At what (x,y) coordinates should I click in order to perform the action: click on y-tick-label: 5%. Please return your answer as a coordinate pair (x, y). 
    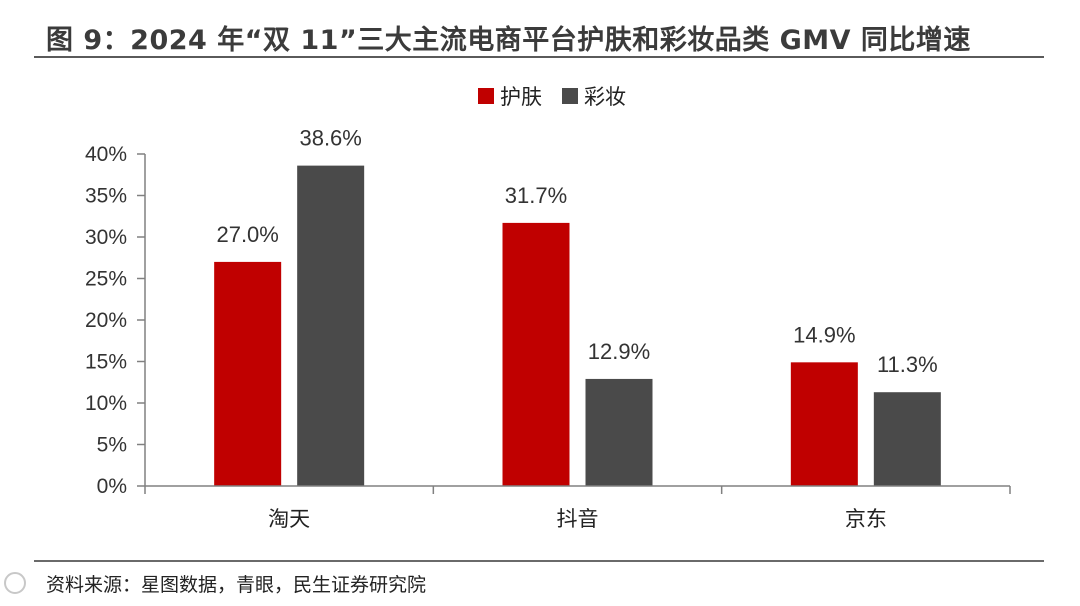
    Looking at the image, I should click on (112, 445).